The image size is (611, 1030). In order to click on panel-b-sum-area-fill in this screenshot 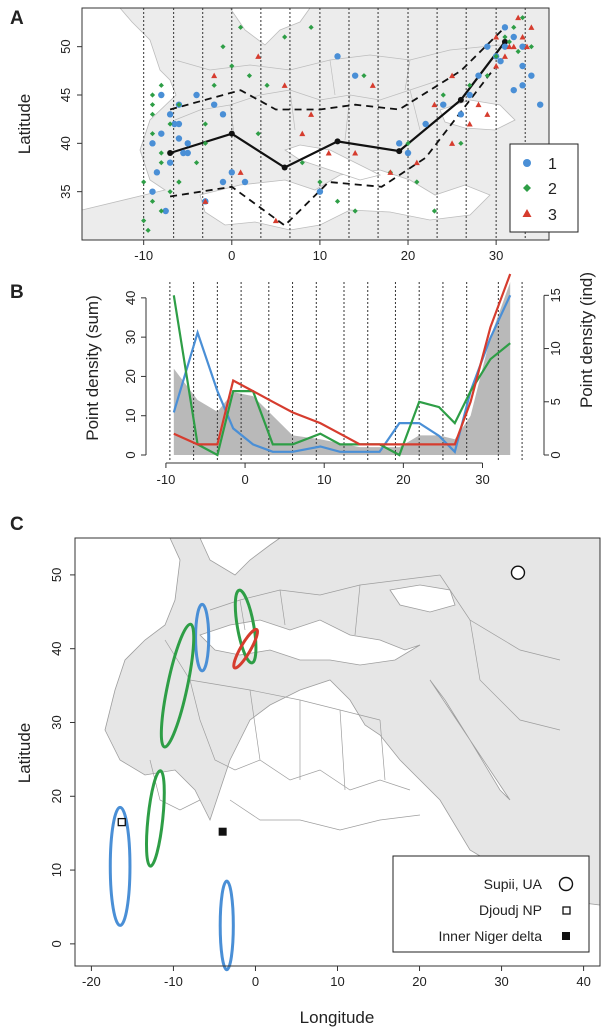, I will do `click(342, 368)`.